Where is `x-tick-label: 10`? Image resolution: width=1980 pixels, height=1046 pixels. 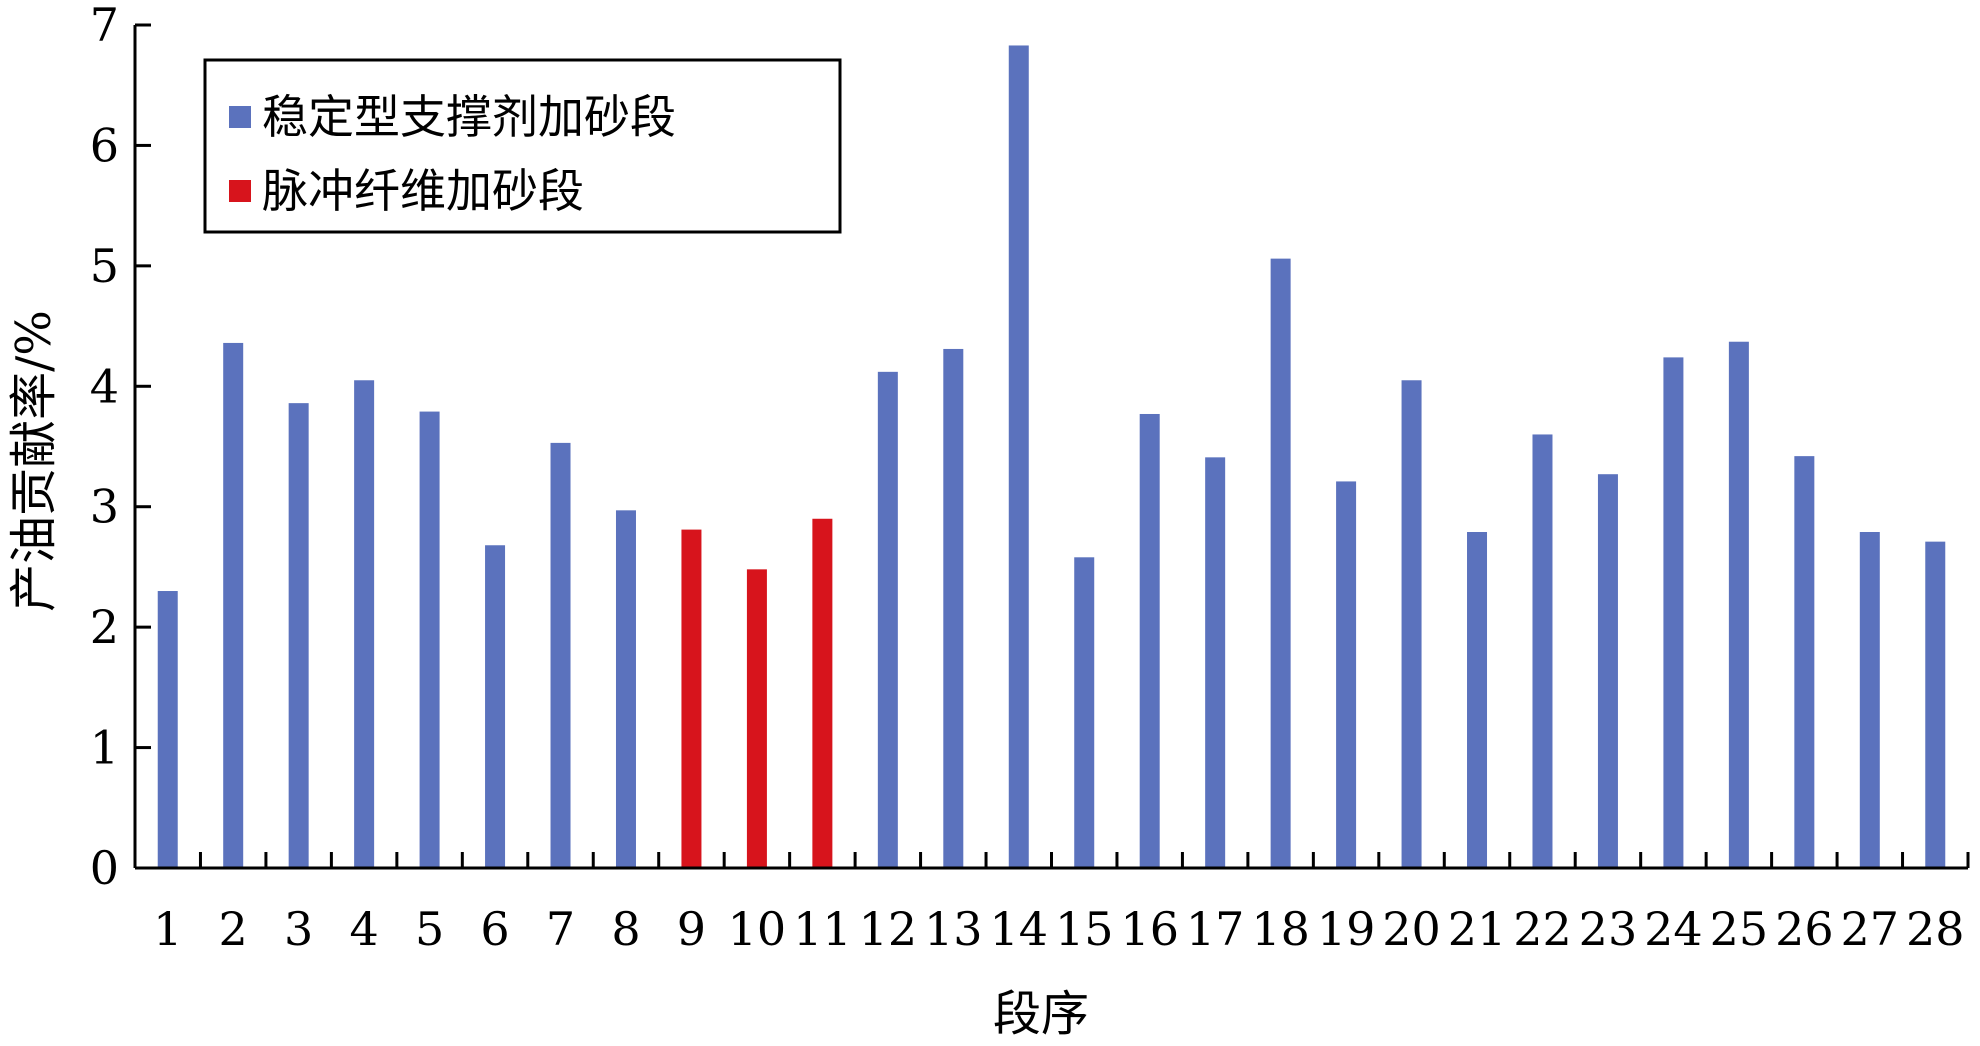
x-tick-label: 10 is located at coordinates (757, 929).